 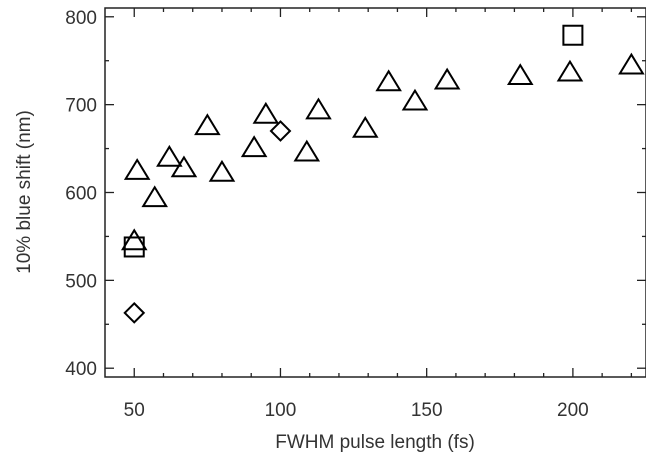 I want to click on y-tick-label: 500, so click(x=81, y=281).